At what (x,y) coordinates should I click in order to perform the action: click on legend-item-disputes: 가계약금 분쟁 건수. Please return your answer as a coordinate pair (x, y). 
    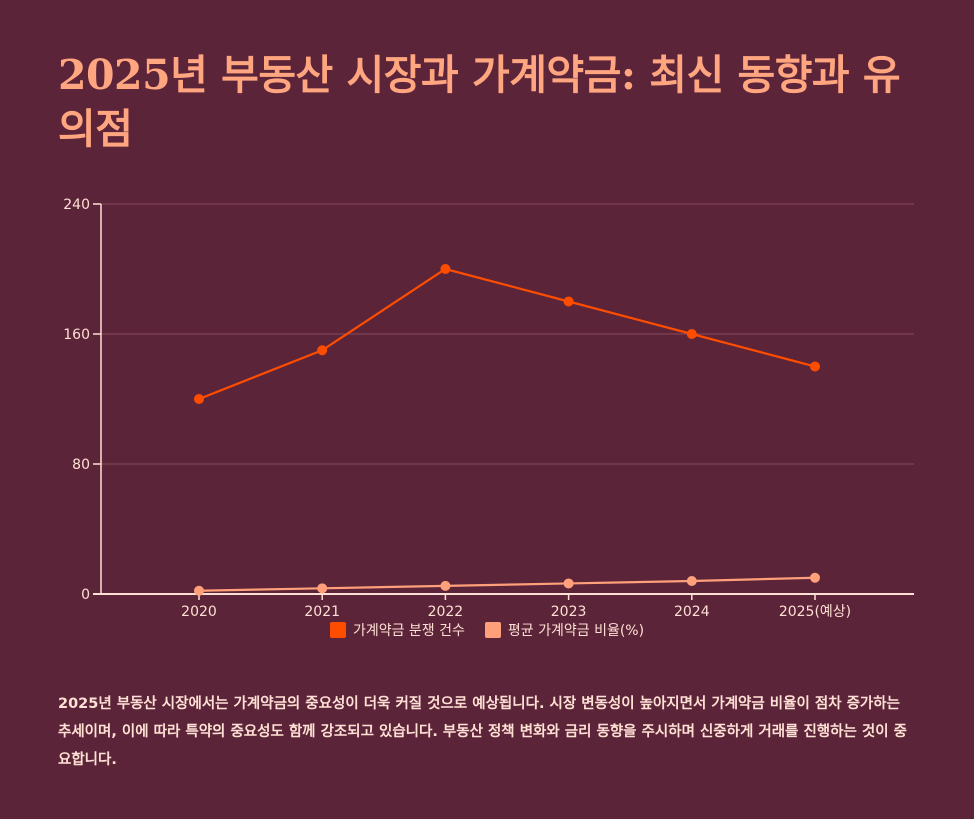
    Looking at the image, I should click on (397, 630).